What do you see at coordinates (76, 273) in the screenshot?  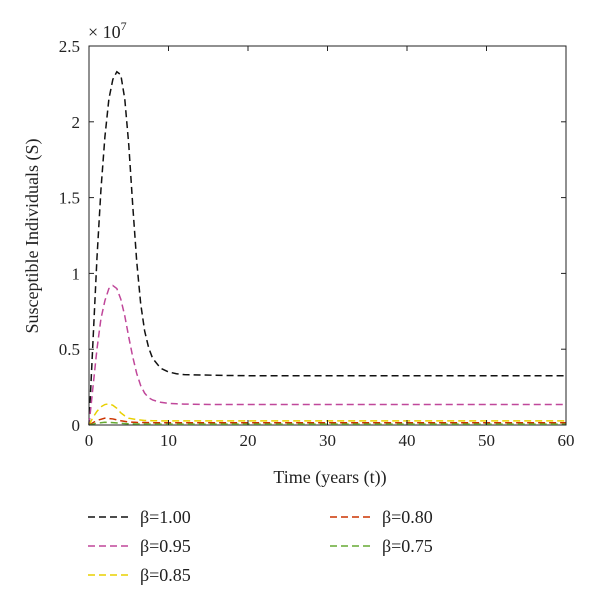 I see `y-tick-label: 1` at bounding box center [76, 273].